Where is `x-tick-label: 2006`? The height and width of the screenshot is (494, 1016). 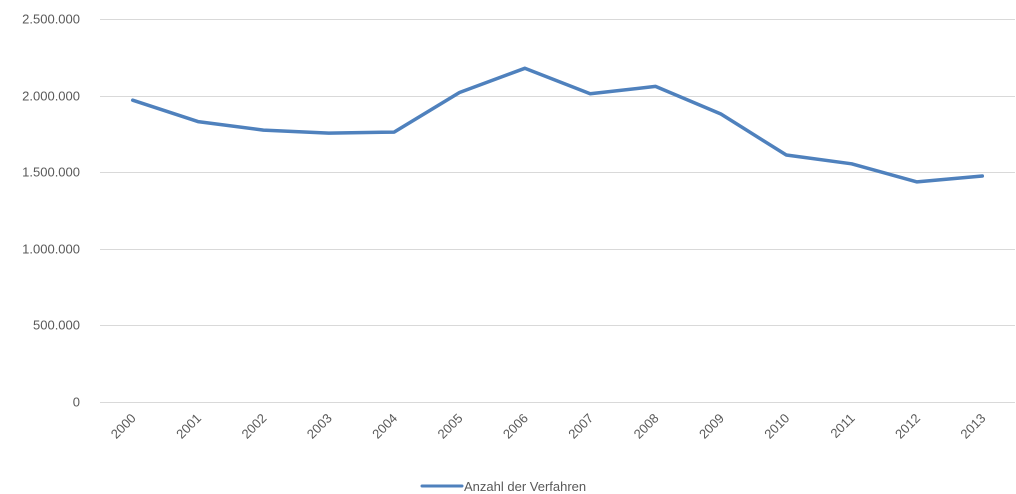 x-tick-label: 2006 is located at coordinates (515, 426).